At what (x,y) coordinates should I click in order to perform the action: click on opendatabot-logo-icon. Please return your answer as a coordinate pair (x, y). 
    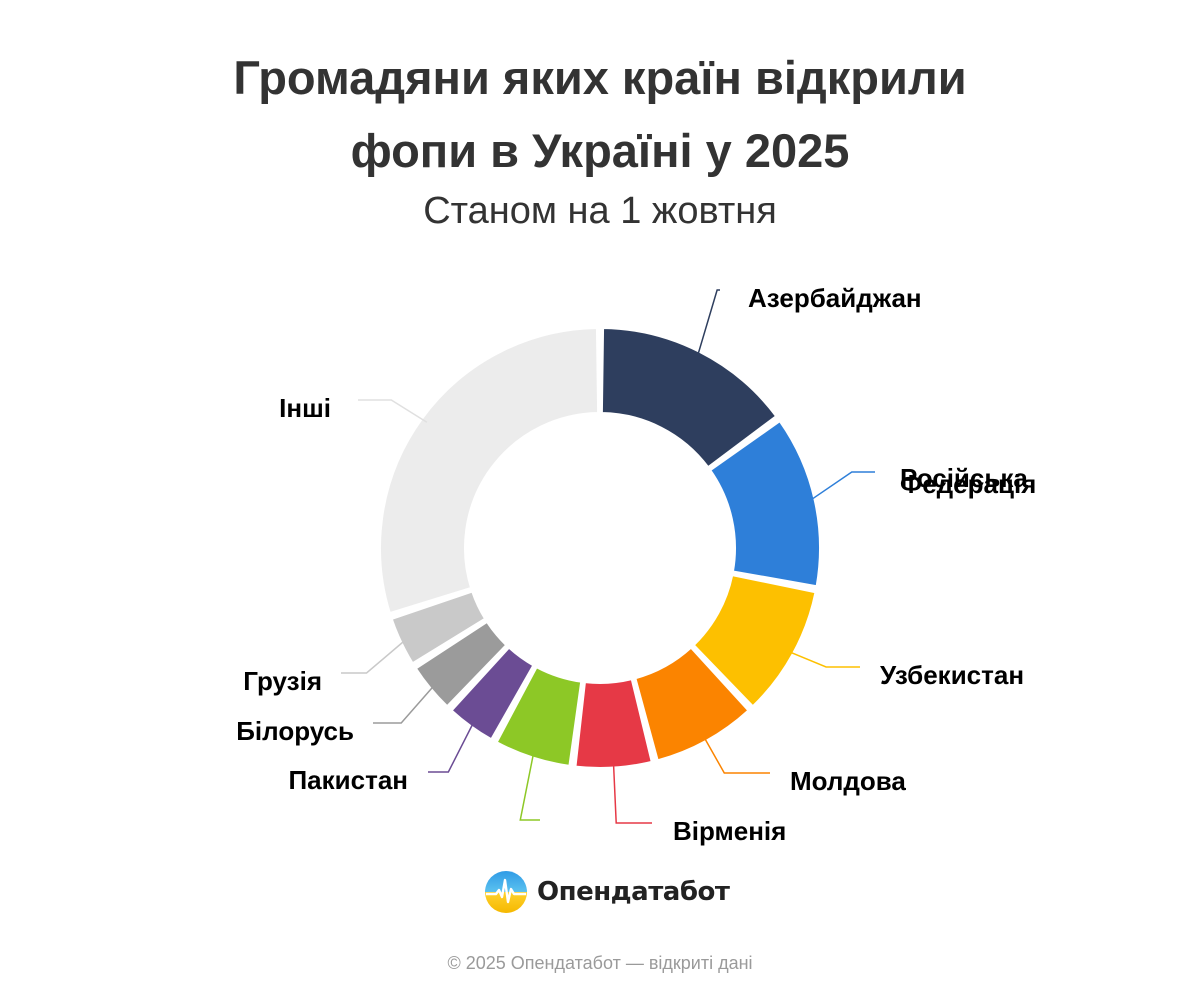
    Looking at the image, I should click on (506, 892).